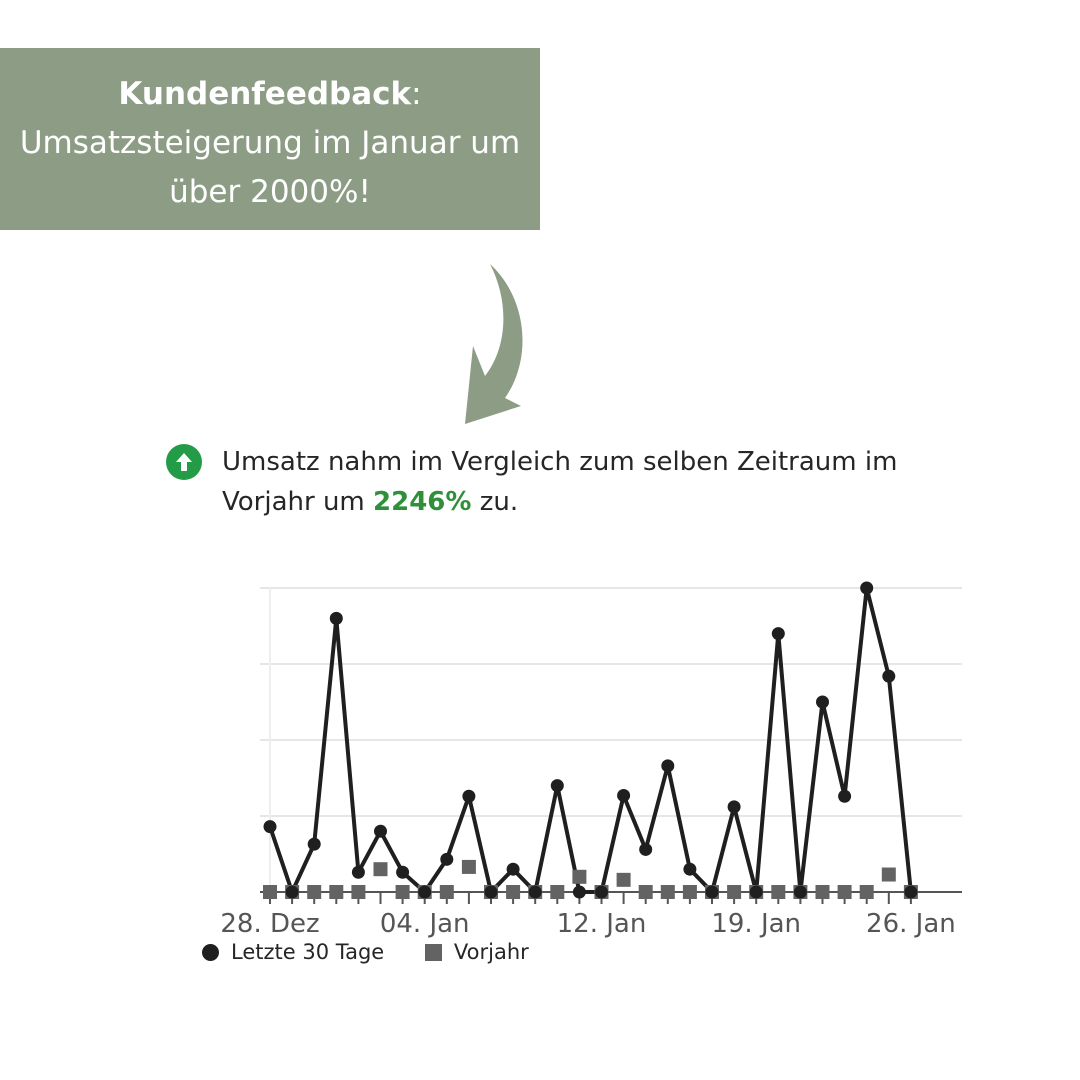 The image size is (1080, 1080). Describe the element at coordinates (602, 924) in the screenshot. I see `x-tick-label: 12. Jan` at that location.